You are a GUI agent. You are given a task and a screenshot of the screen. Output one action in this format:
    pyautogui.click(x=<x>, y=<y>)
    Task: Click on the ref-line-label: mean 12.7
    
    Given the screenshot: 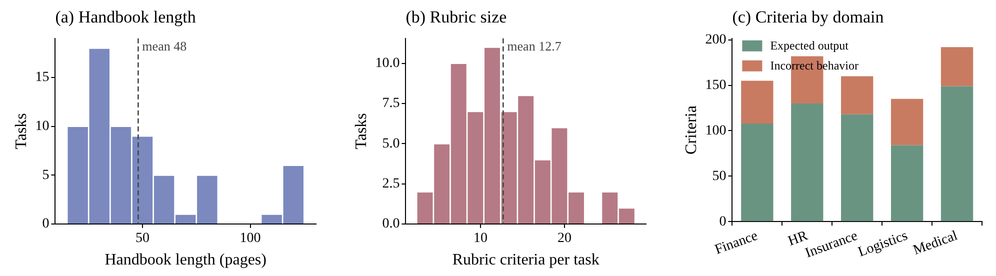 What is the action you would take?
    pyautogui.click(x=534, y=46)
    